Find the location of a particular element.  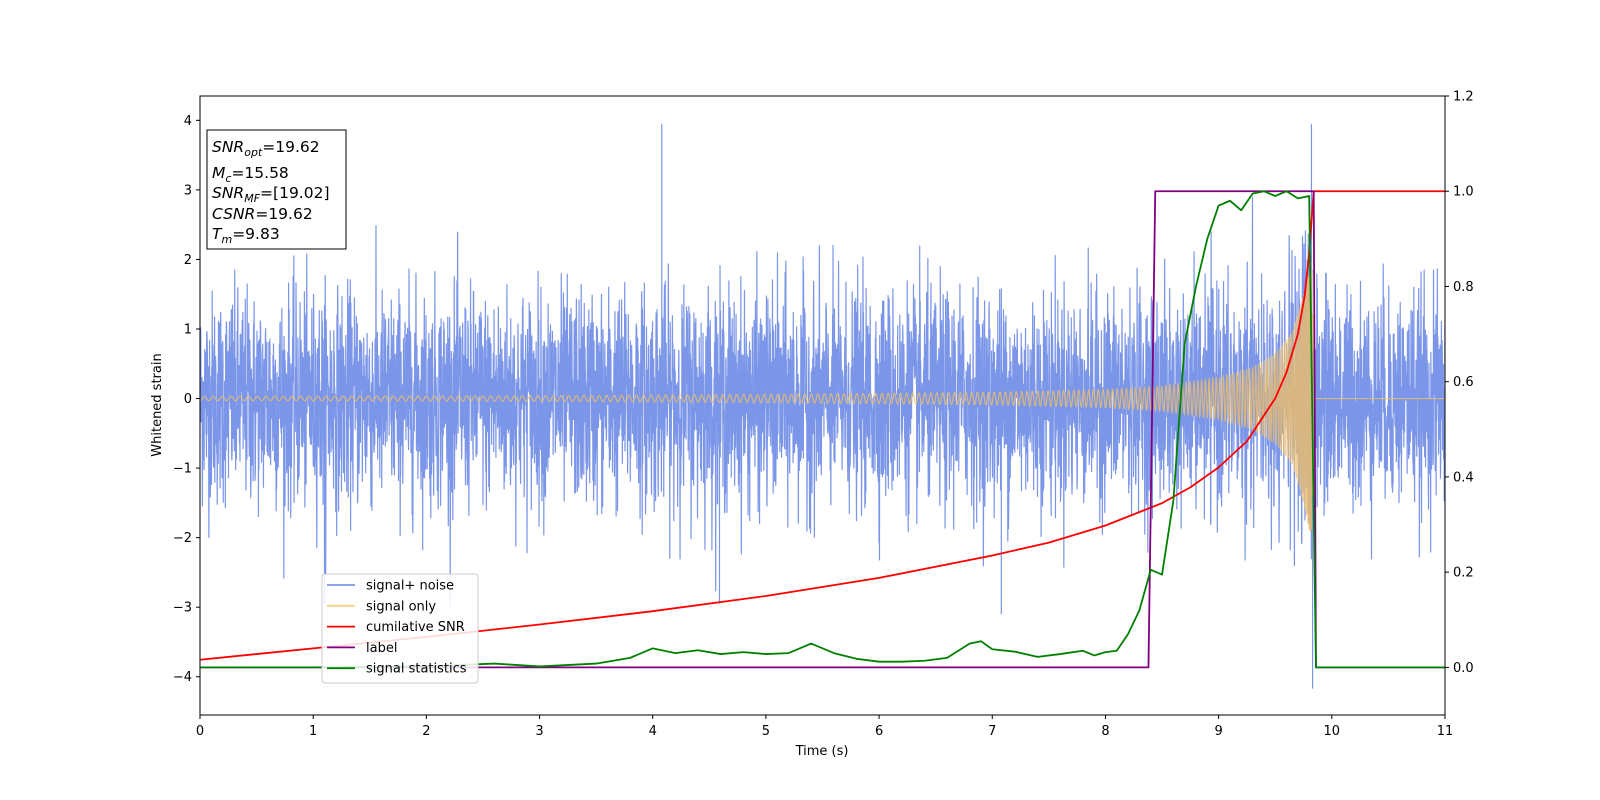

y-left-tick-label: 1 is located at coordinates (188, 329).